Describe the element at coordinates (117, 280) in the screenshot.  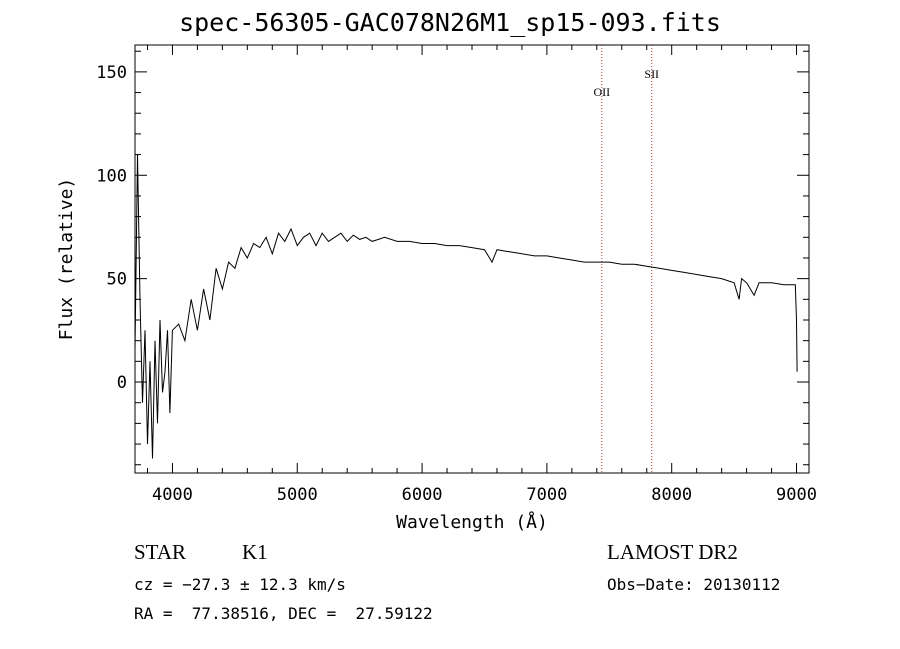
I see `y-tick-label: 50` at that location.